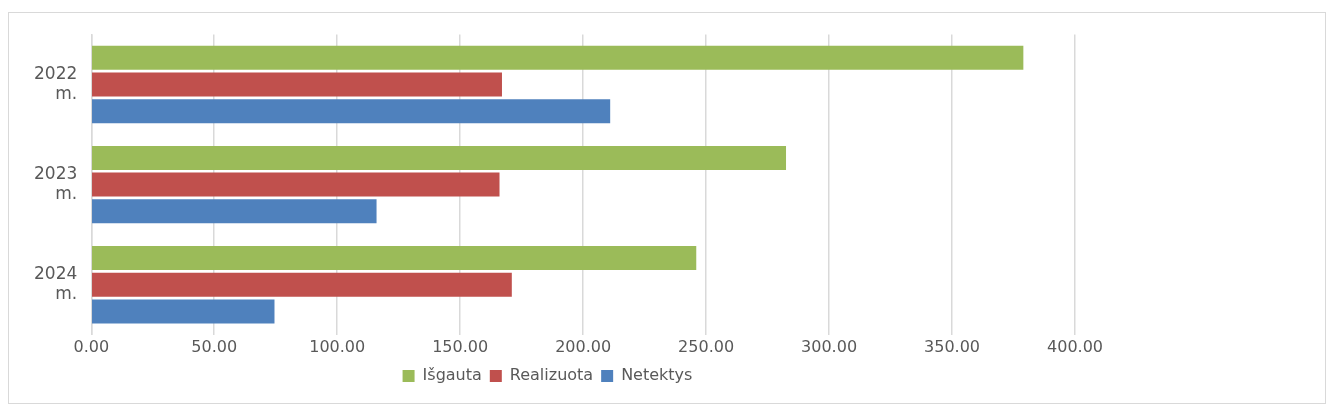 The width and height of the screenshot is (1335, 408). I want to click on x-tick-label: 0.00, so click(91, 346).